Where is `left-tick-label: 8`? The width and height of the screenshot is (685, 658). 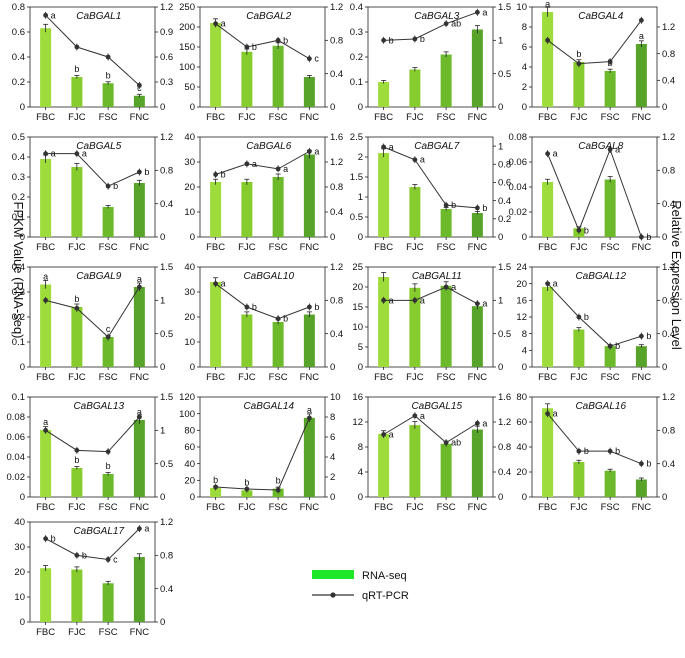 left-tick-label: 8 is located at coordinates (524, 27).